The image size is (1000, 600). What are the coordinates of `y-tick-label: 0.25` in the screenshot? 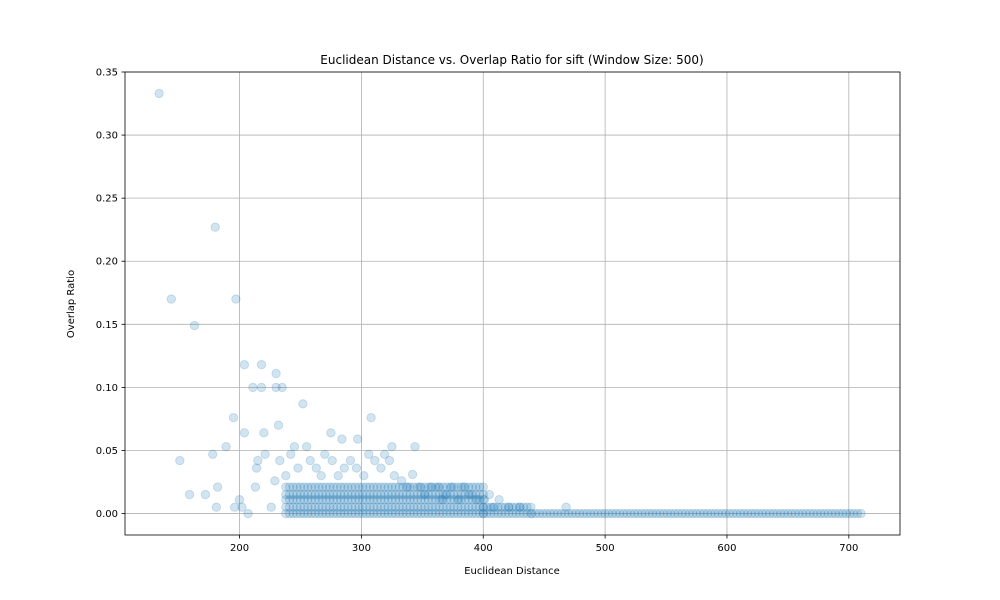 It's located at (107, 199).